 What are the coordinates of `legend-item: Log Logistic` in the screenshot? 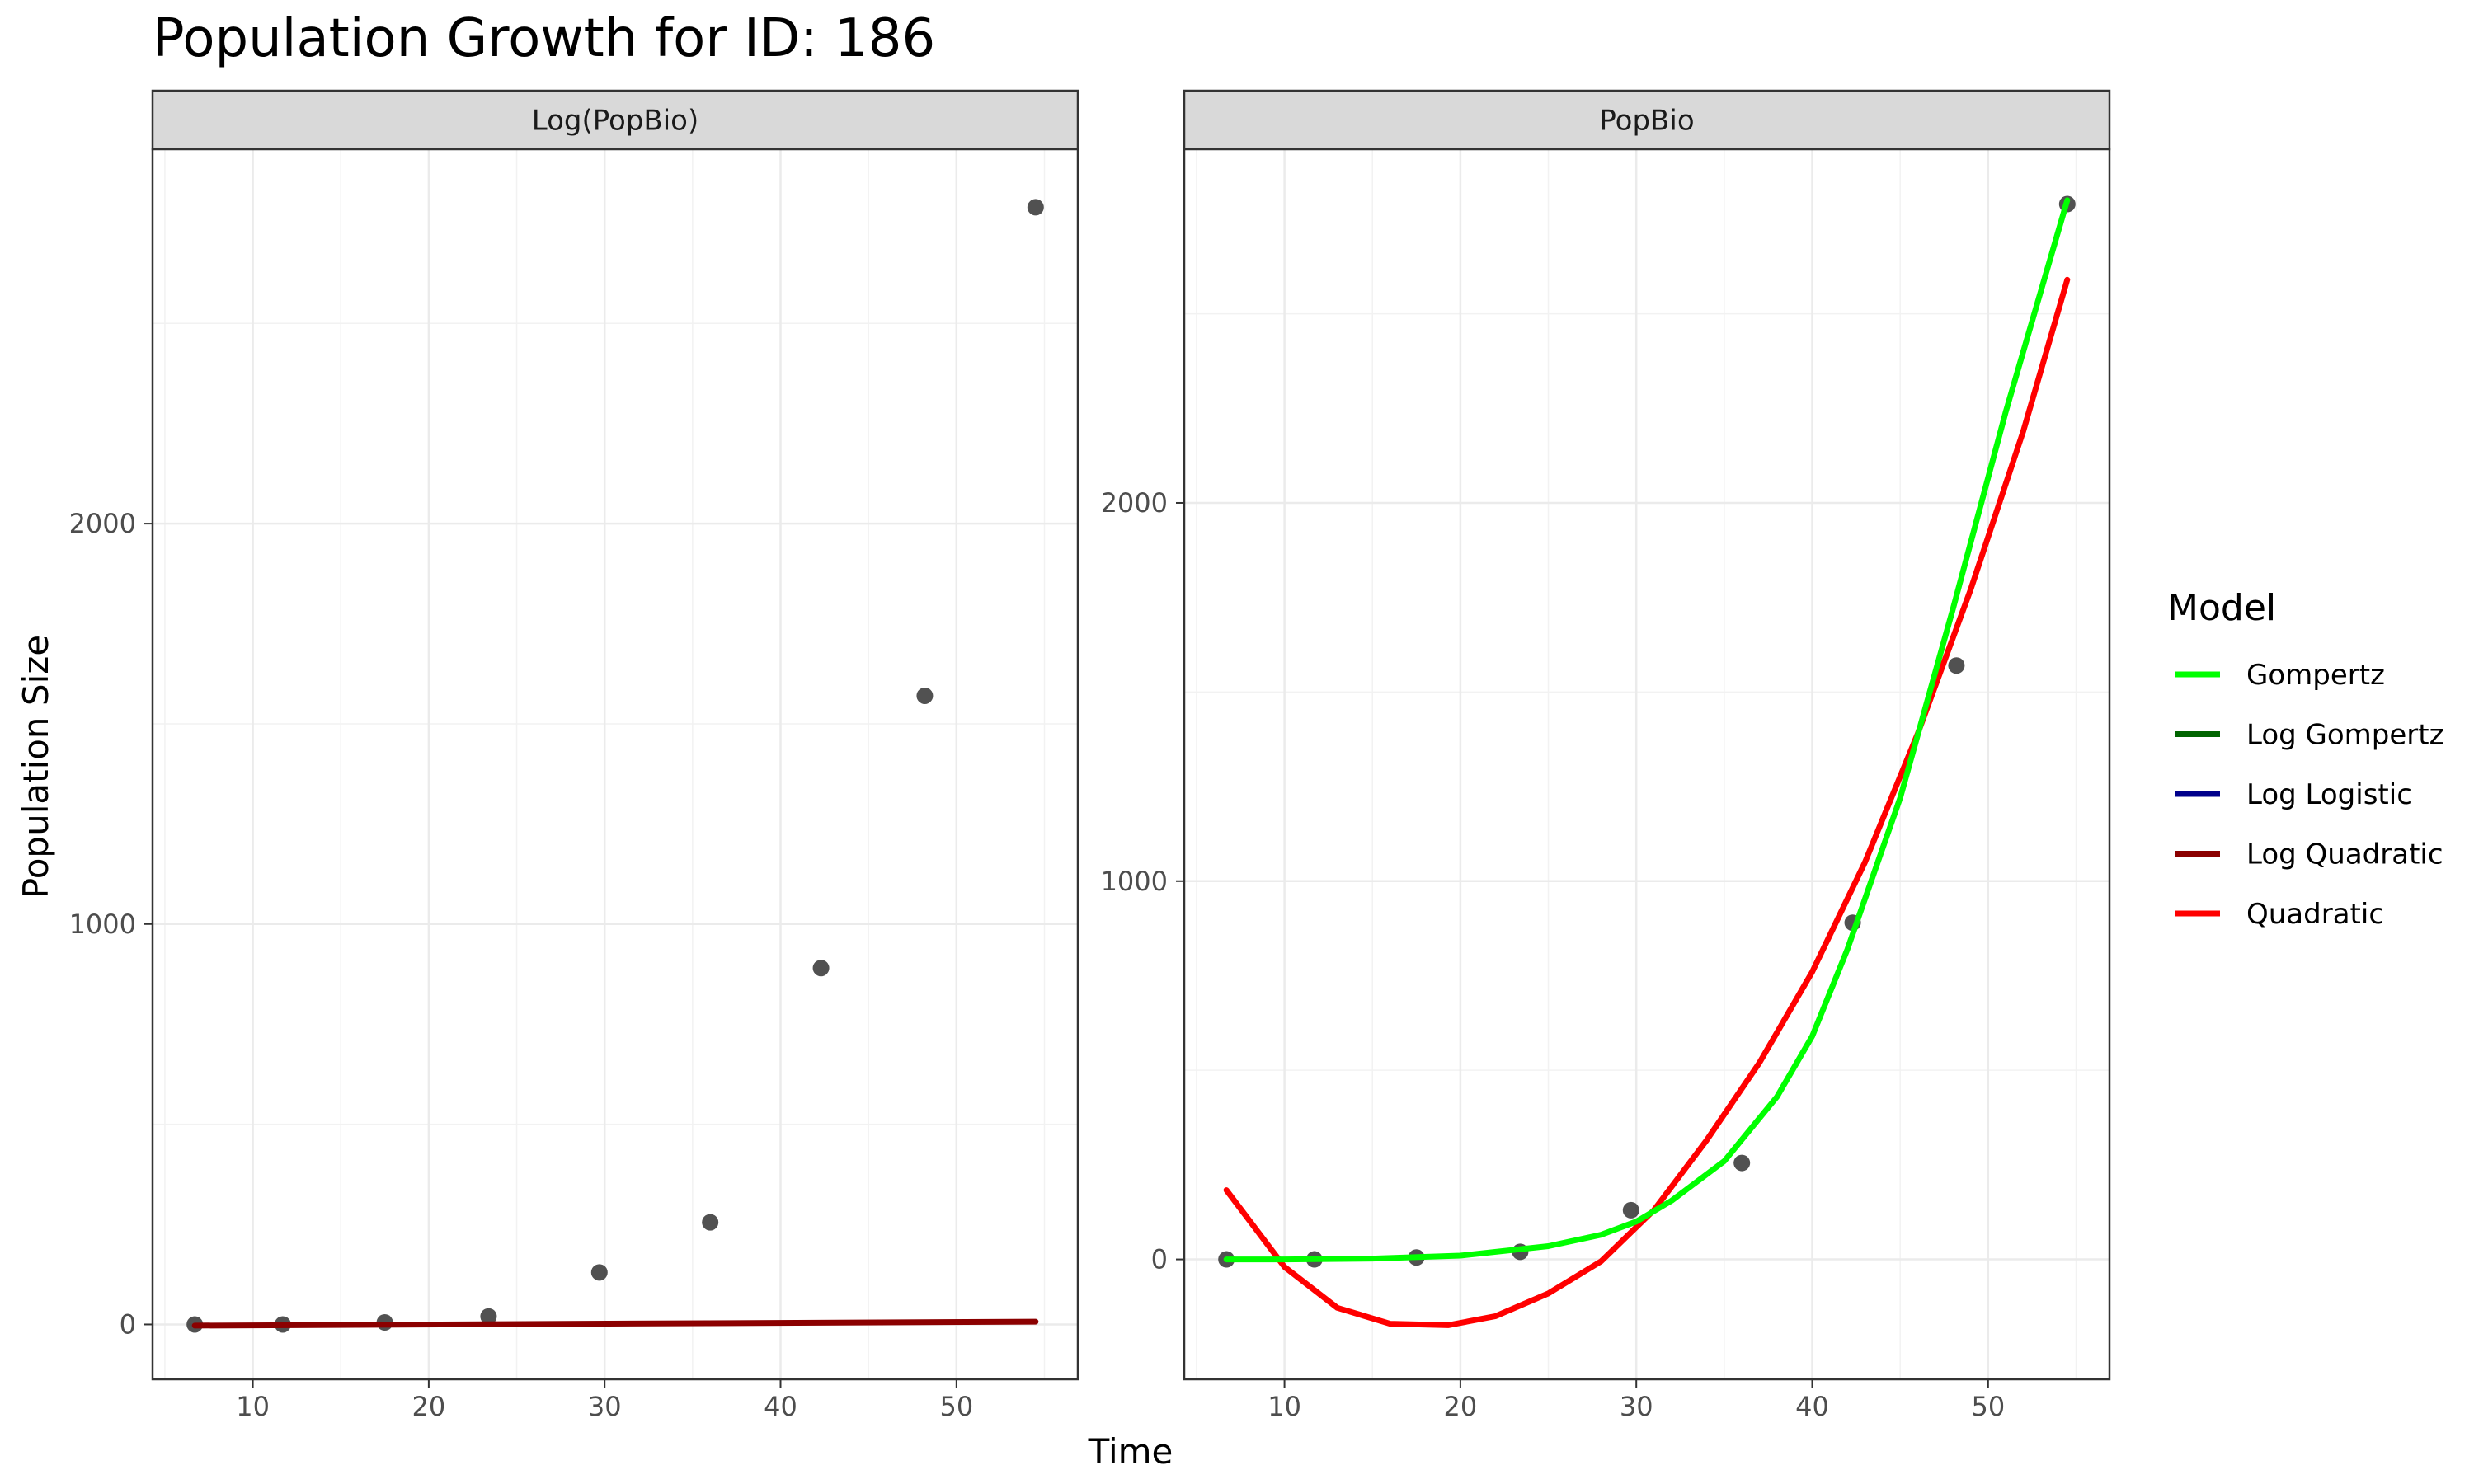 It's located at (2293, 794).